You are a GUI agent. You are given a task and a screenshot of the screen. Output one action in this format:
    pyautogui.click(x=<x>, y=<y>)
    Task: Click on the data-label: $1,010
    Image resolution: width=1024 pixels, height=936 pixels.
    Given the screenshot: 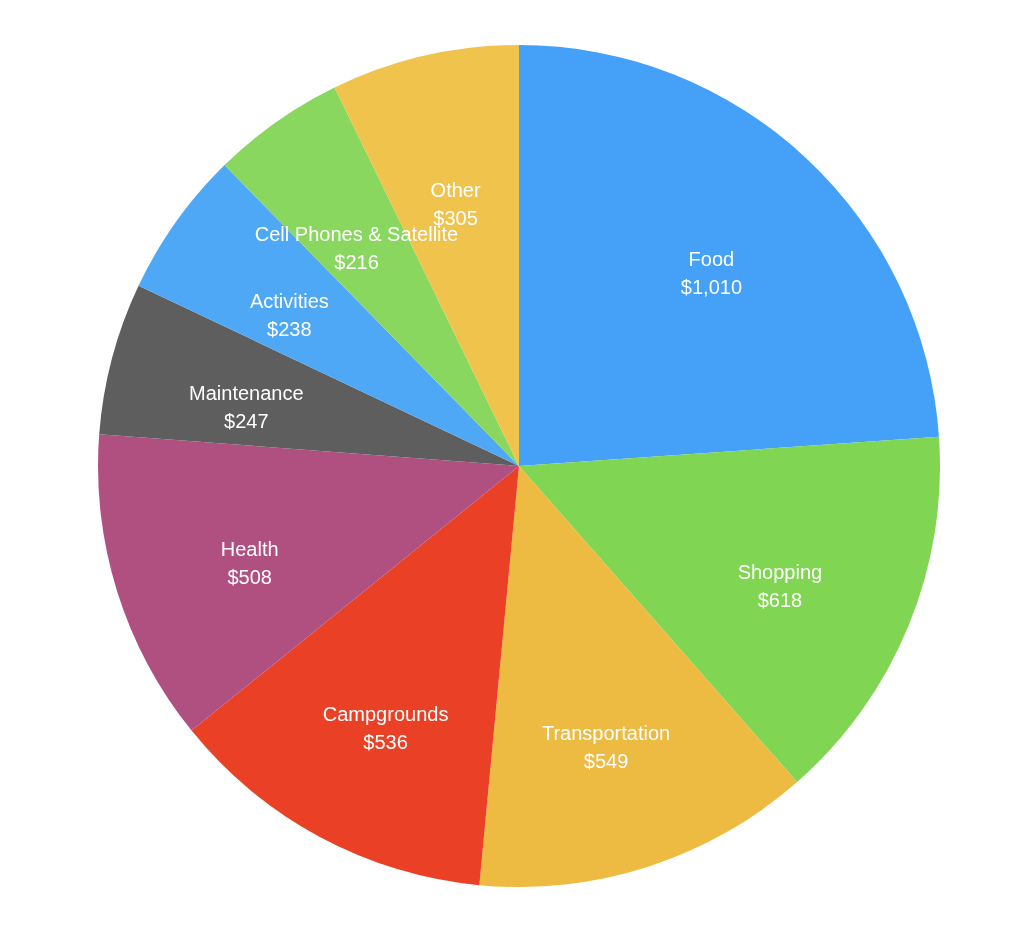 What is the action you would take?
    pyautogui.click(x=711, y=286)
    